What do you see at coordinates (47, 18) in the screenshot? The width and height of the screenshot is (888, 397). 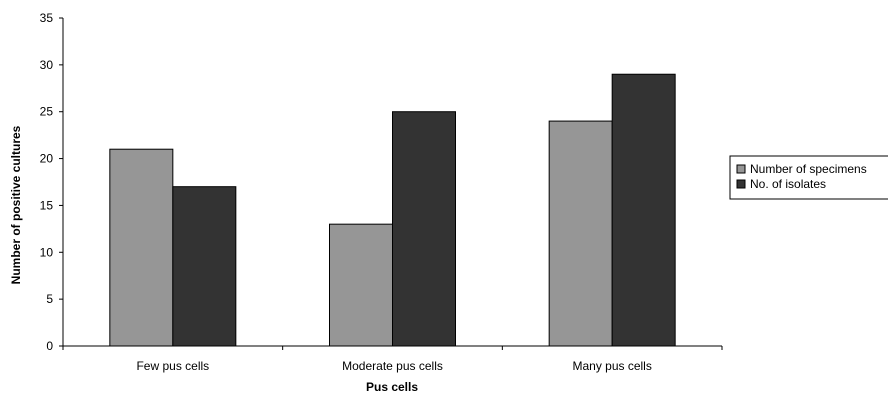 I see `y-tick-label: 35` at bounding box center [47, 18].